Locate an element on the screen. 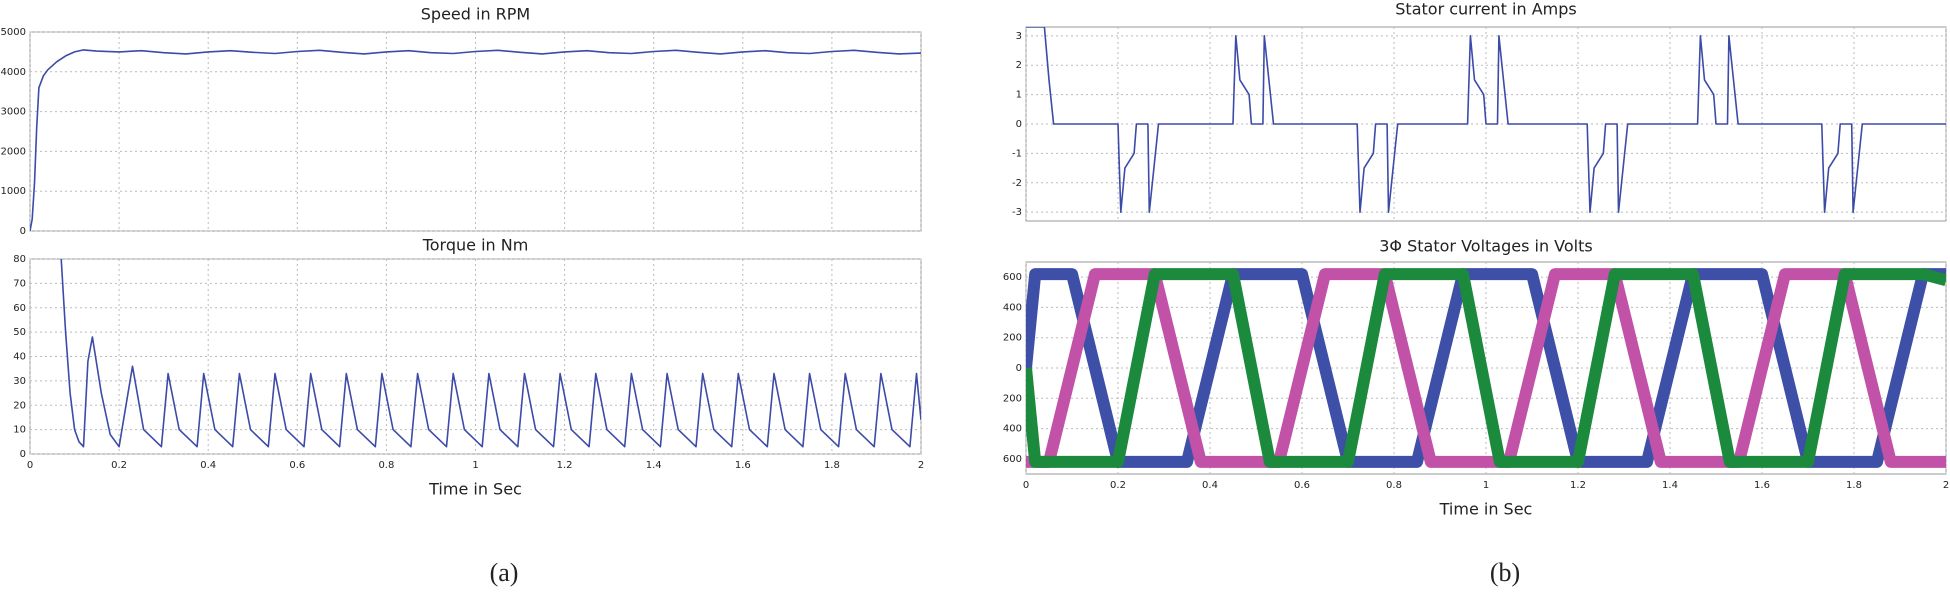 This screenshot has height=593, width=1950. chart-title: Speed in RPM is located at coordinates (475, 14).